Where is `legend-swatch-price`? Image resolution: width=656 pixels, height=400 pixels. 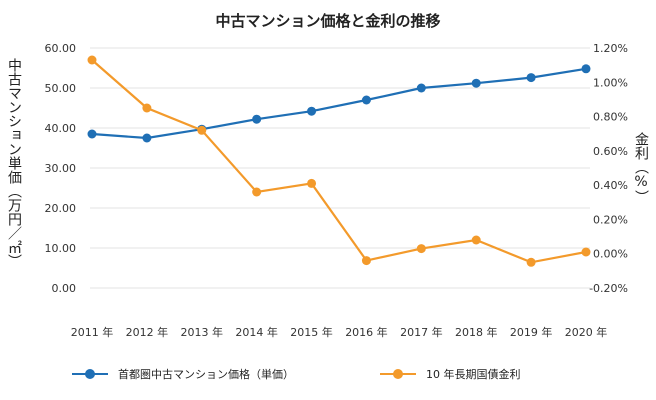 legend-swatch-price is located at coordinates (90, 374).